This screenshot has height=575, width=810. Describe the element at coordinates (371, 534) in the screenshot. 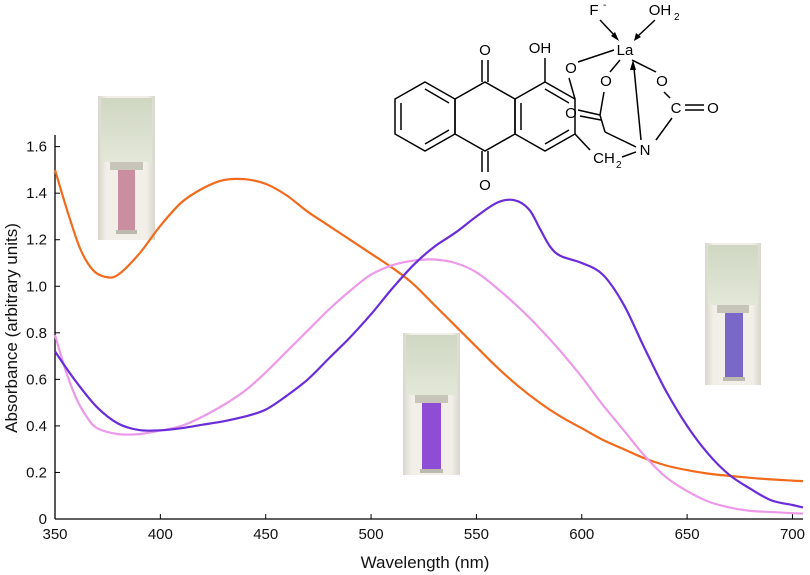

I see `x-tick-label: 500` at that location.